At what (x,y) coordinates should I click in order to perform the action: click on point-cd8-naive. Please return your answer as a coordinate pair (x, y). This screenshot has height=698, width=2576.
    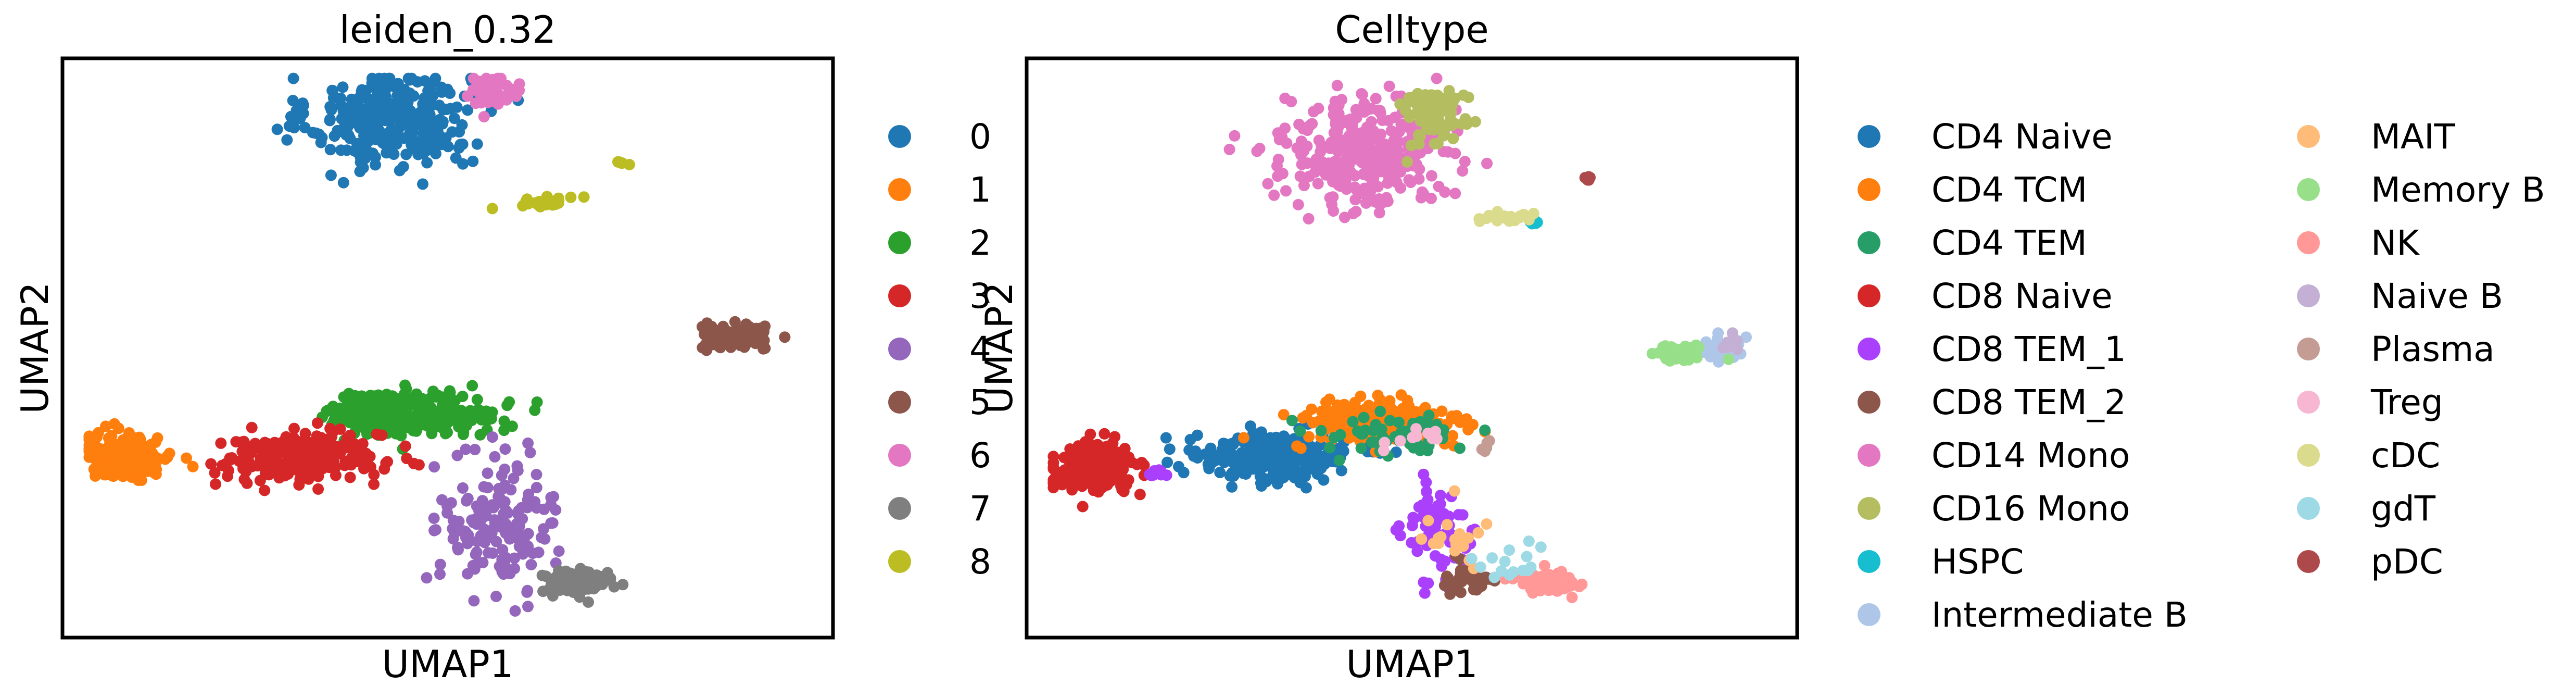
    Looking at the image, I should click on (1077, 451).